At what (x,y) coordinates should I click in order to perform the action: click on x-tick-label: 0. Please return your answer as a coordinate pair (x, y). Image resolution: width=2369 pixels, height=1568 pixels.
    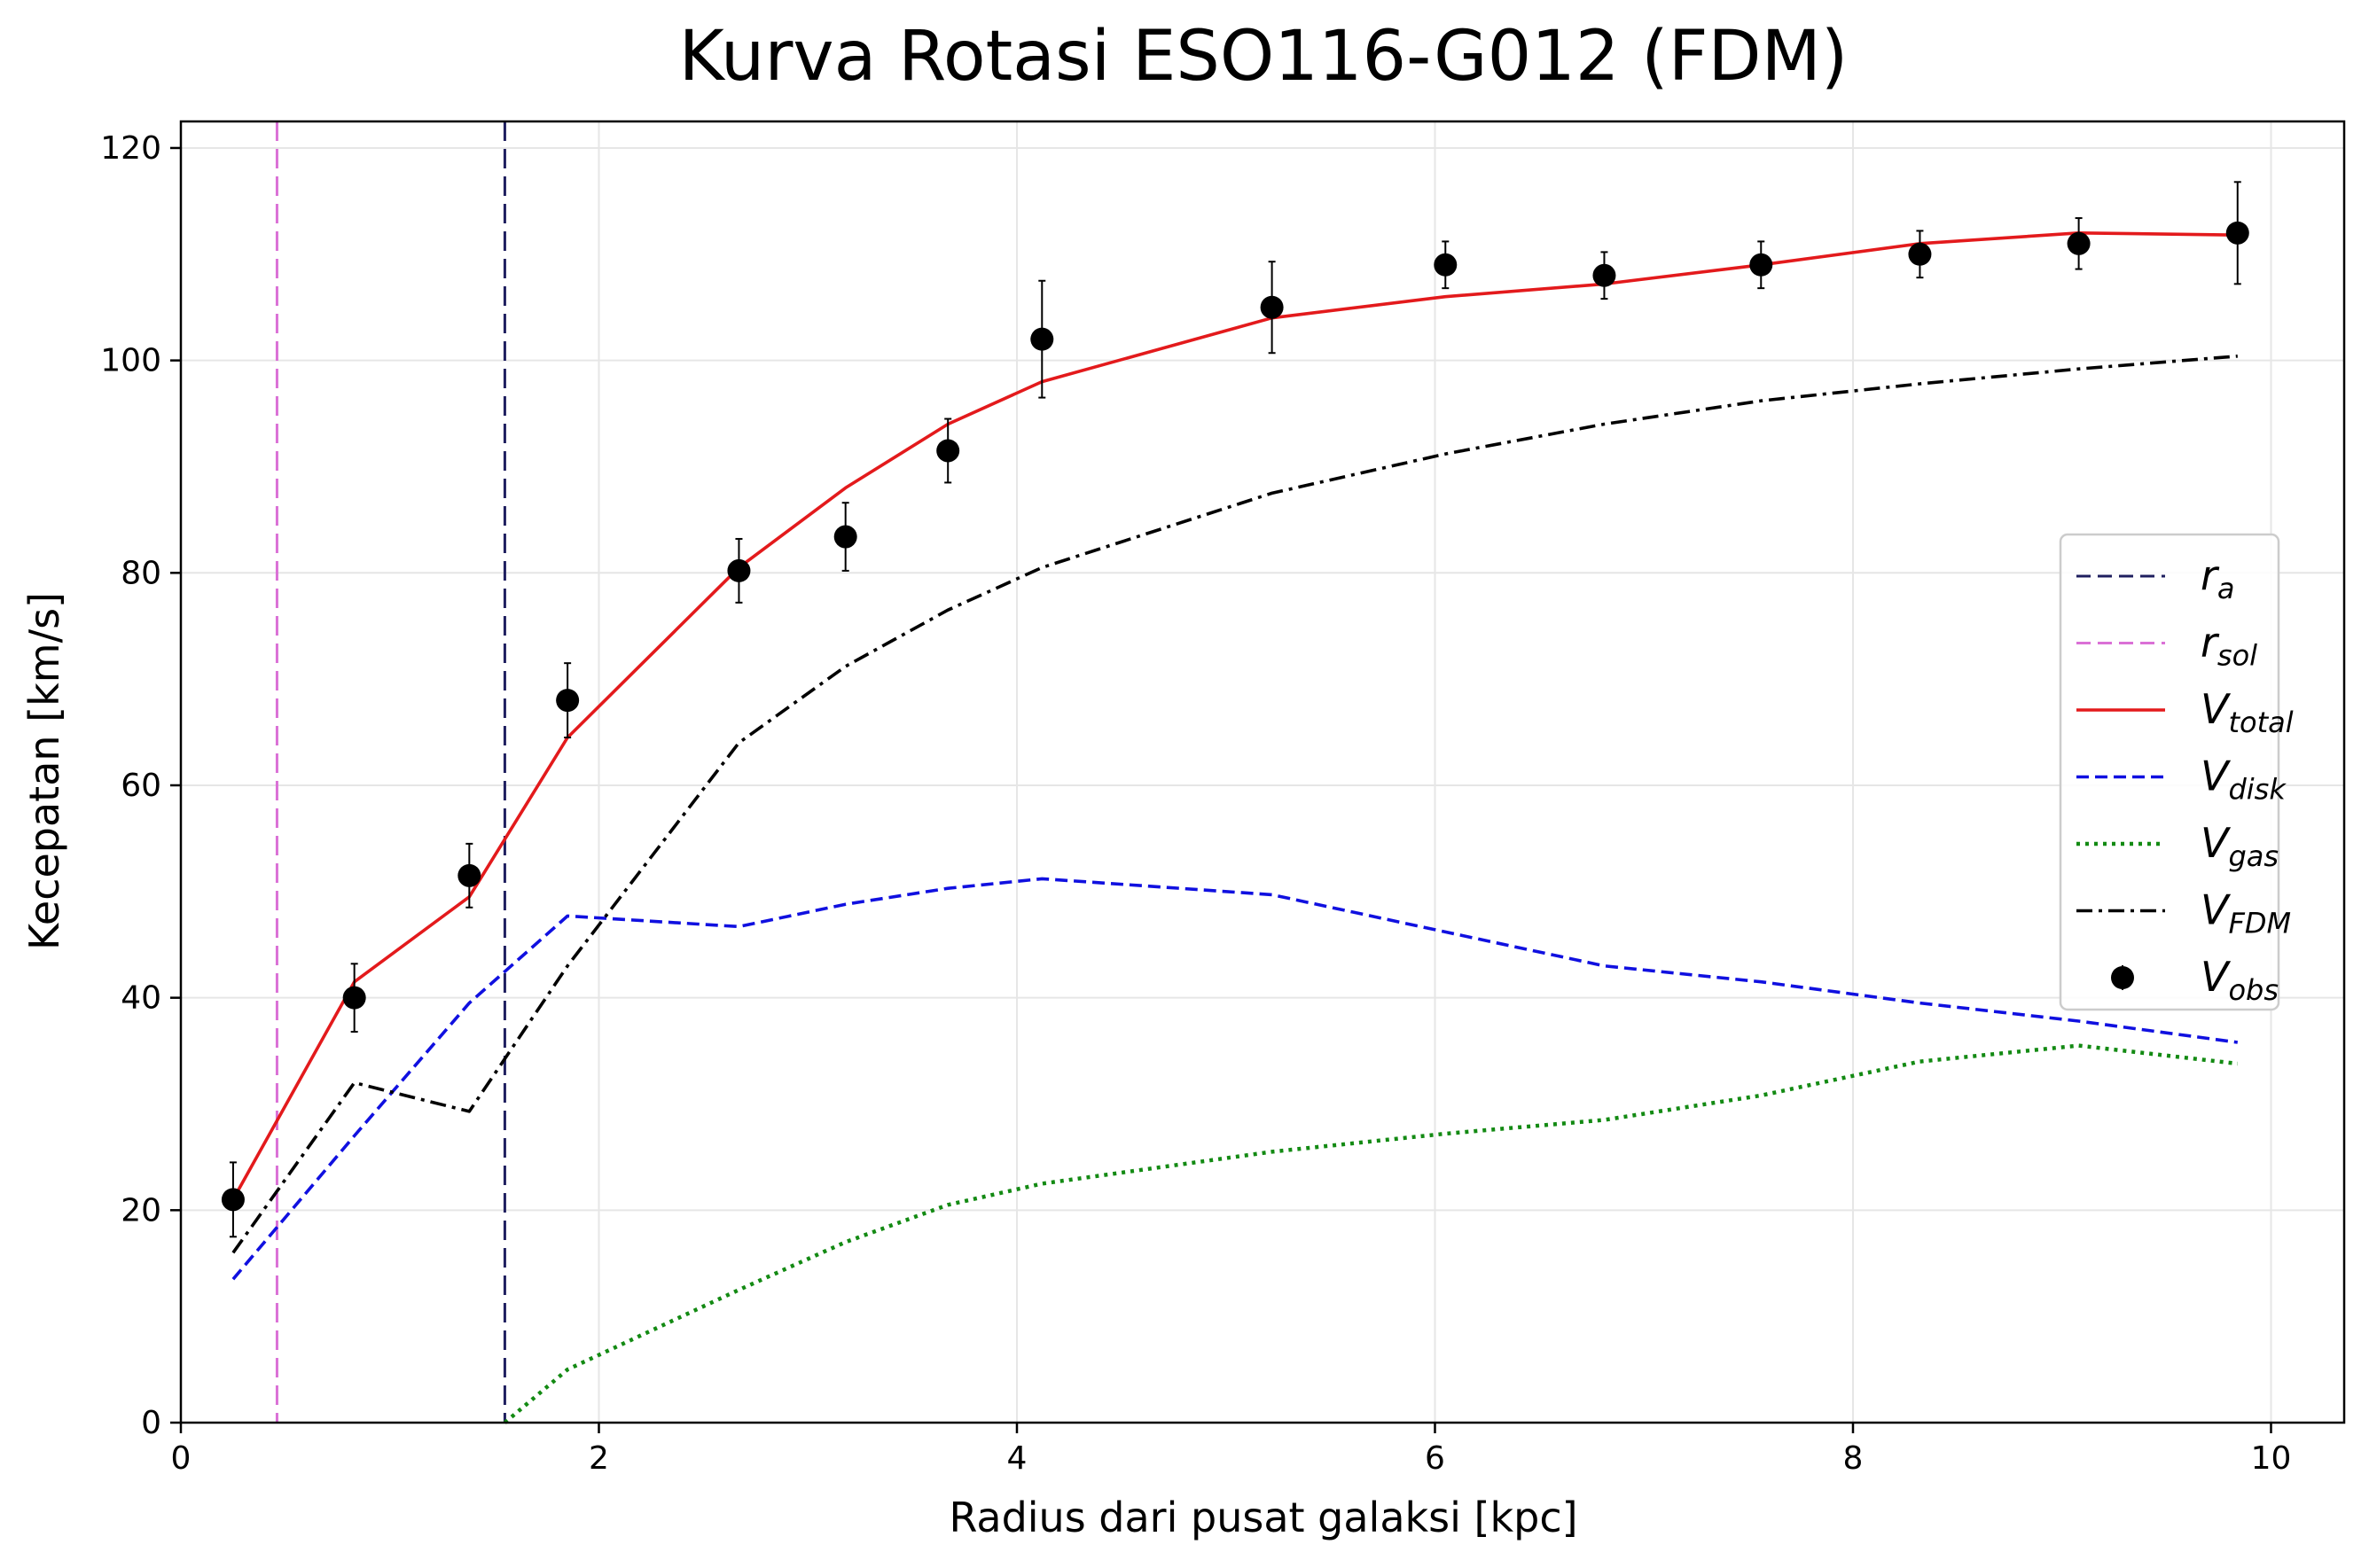
    Looking at the image, I should click on (181, 1458).